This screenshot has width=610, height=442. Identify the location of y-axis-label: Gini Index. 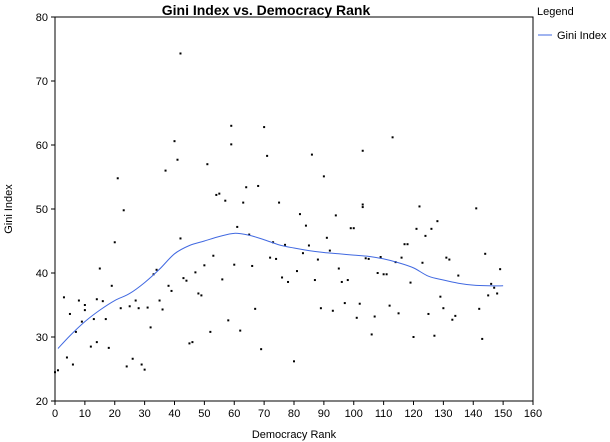
(9, 209).